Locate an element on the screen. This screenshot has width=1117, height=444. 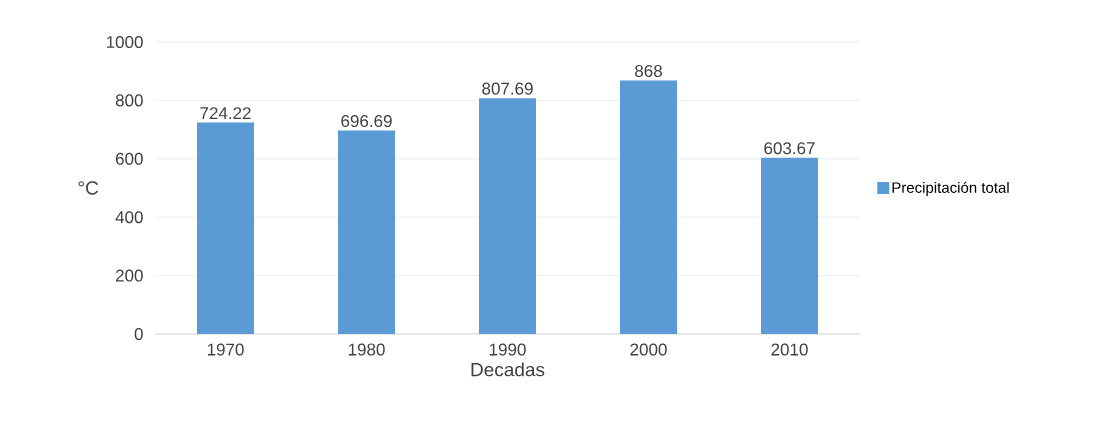
data-label: 868 is located at coordinates (648, 71).